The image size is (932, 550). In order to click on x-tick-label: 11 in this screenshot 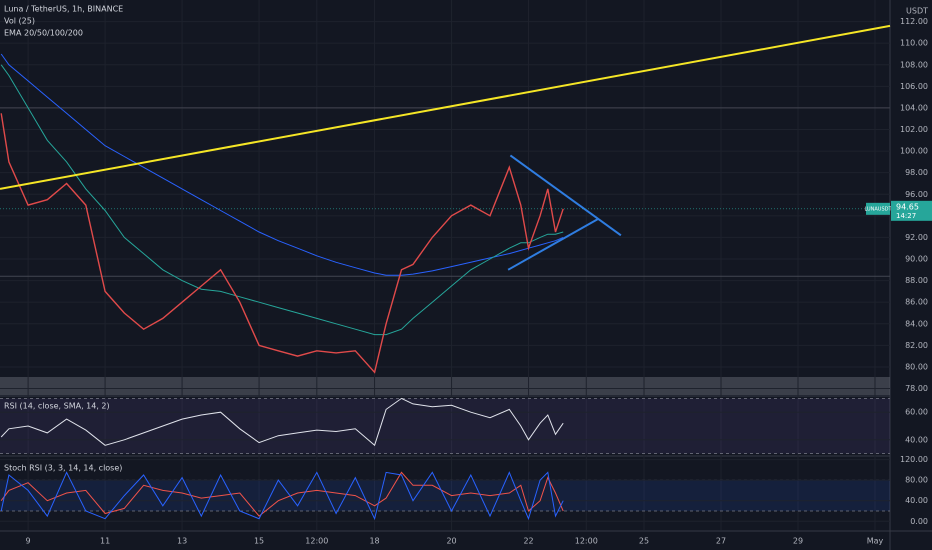, I will do `click(105, 541)`.